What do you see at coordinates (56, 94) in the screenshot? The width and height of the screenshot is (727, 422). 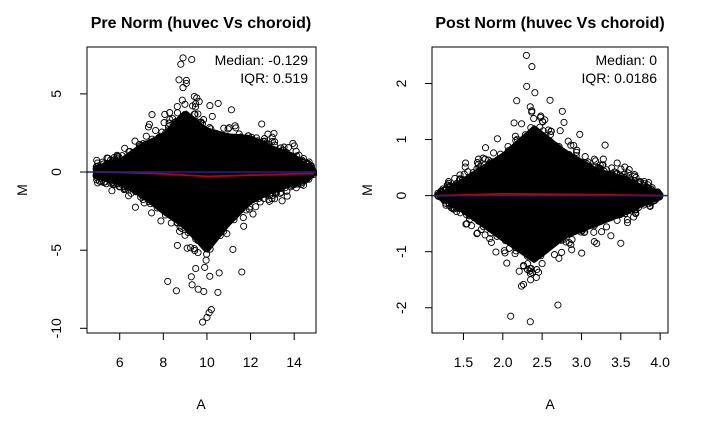 I see `pre-norm-y-tick-label: 5` at bounding box center [56, 94].